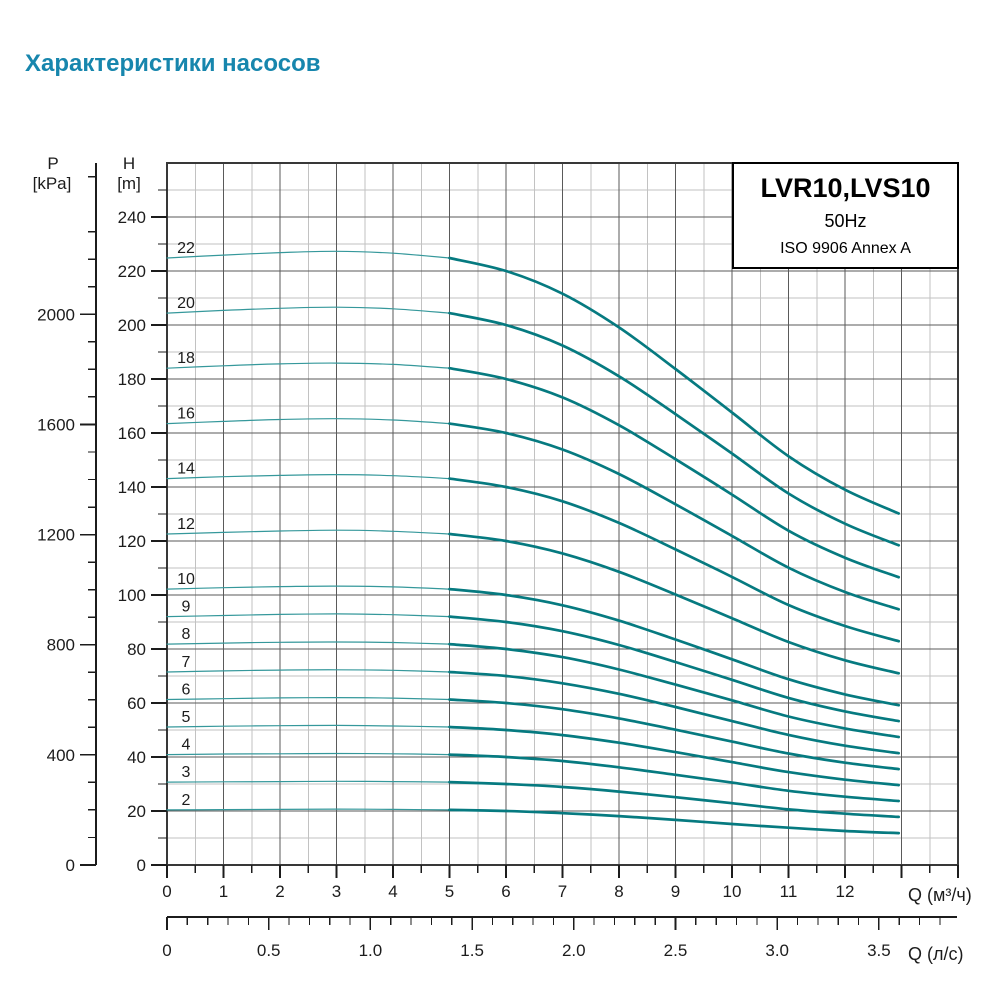 The image size is (1000, 1000). Describe the element at coordinates (186, 414) in the screenshot. I see `svg-text: 16` at that location.